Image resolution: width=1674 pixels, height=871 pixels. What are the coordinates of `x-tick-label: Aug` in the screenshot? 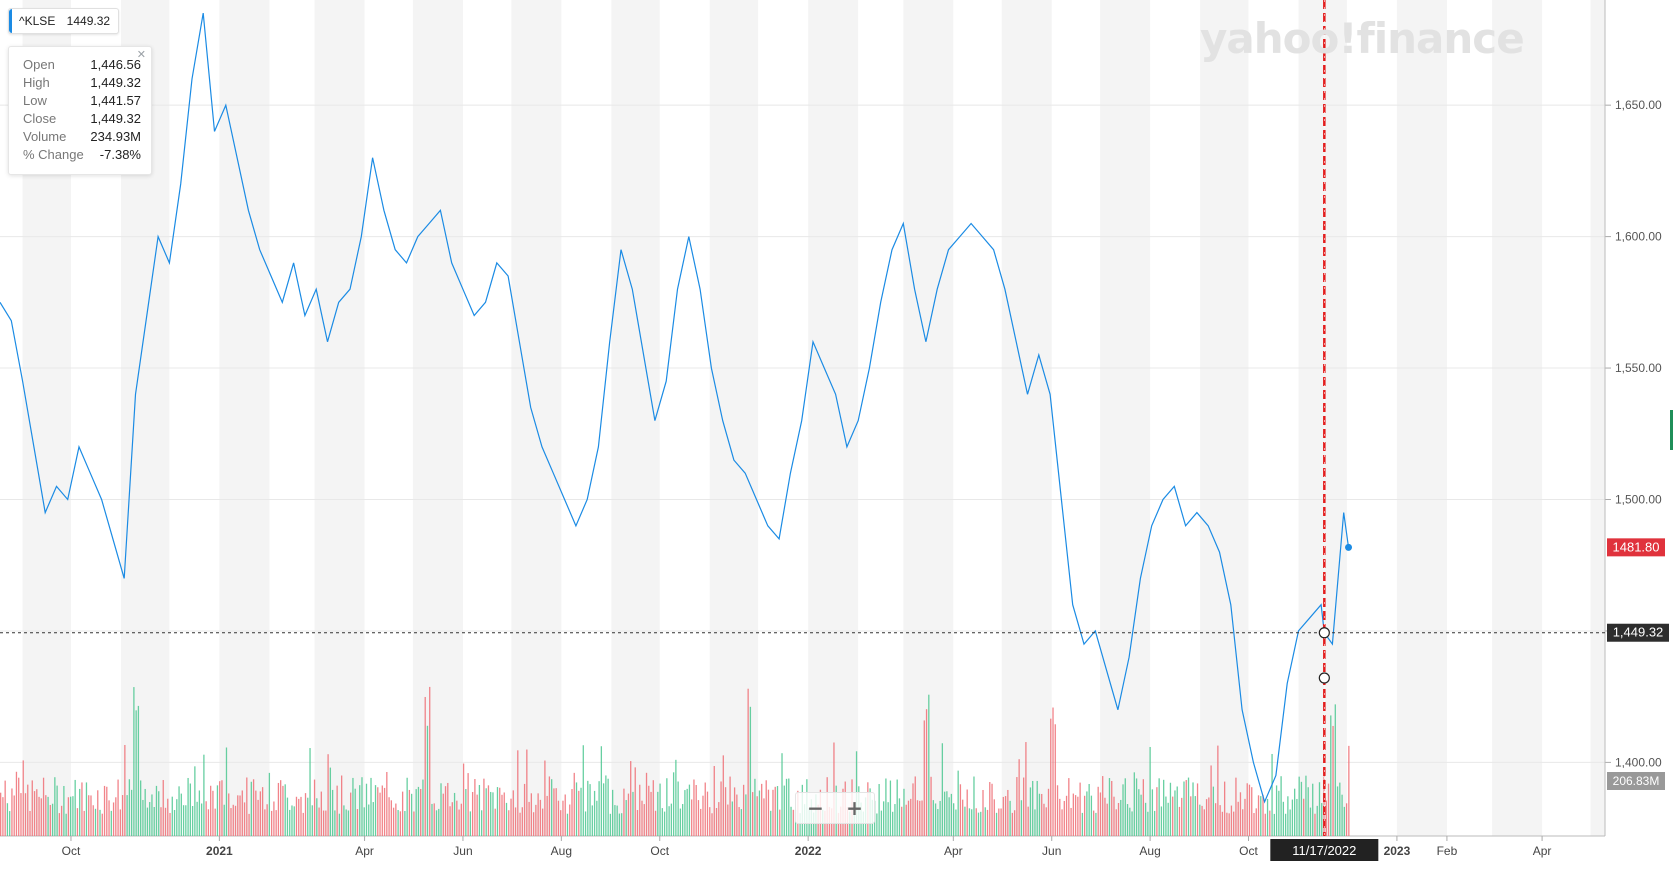 It's located at (561, 851).